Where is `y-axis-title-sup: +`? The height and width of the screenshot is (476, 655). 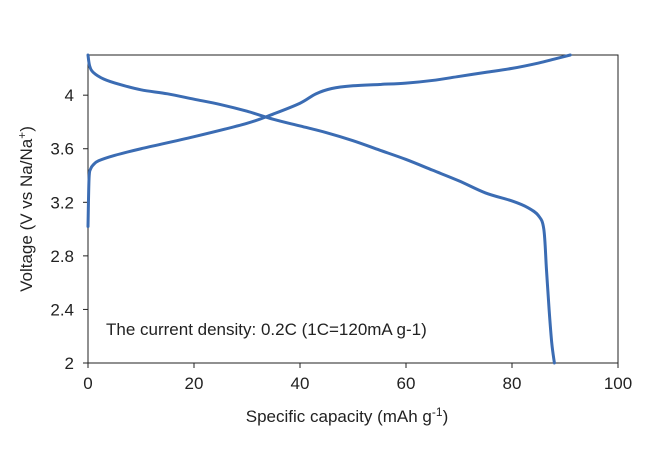 y-axis-title-sup: + is located at coordinates (22, 135).